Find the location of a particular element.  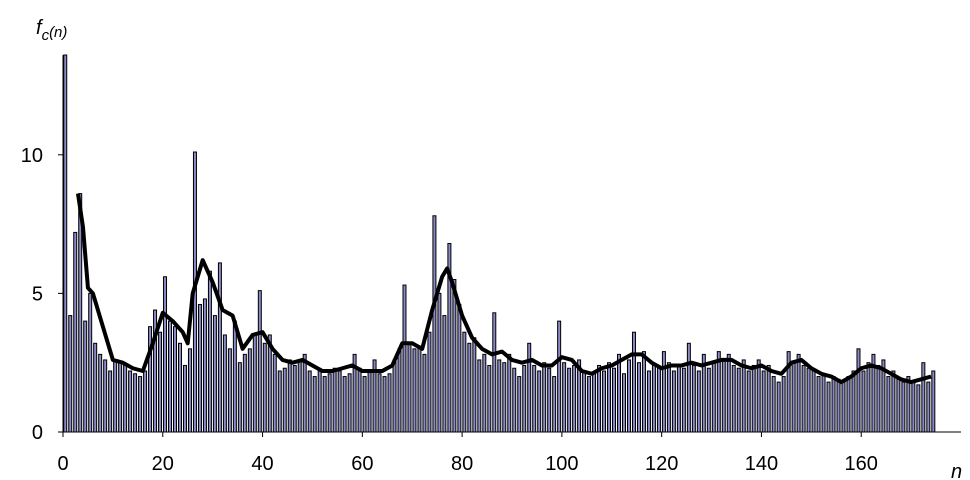

y-axis-label: fc(n) is located at coordinates (51, 30).